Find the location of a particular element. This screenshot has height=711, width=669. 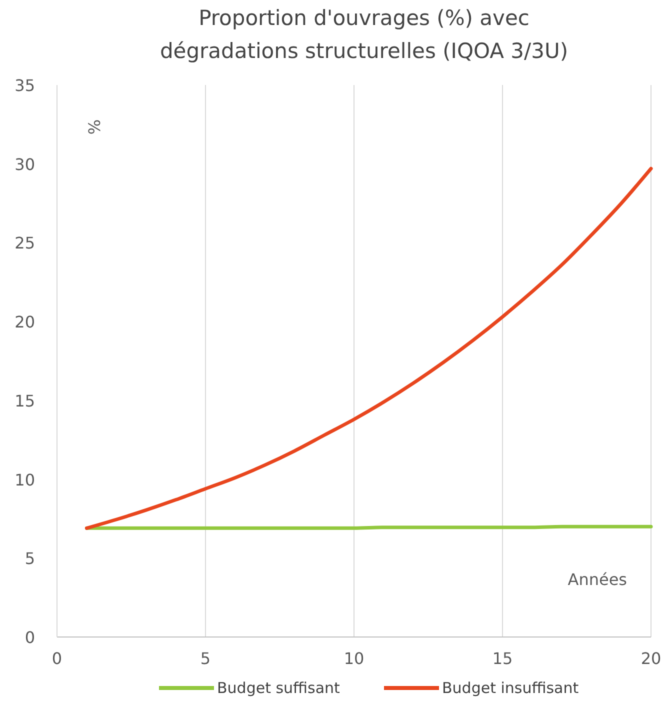

x-tick-label: 5 is located at coordinates (205, 658).